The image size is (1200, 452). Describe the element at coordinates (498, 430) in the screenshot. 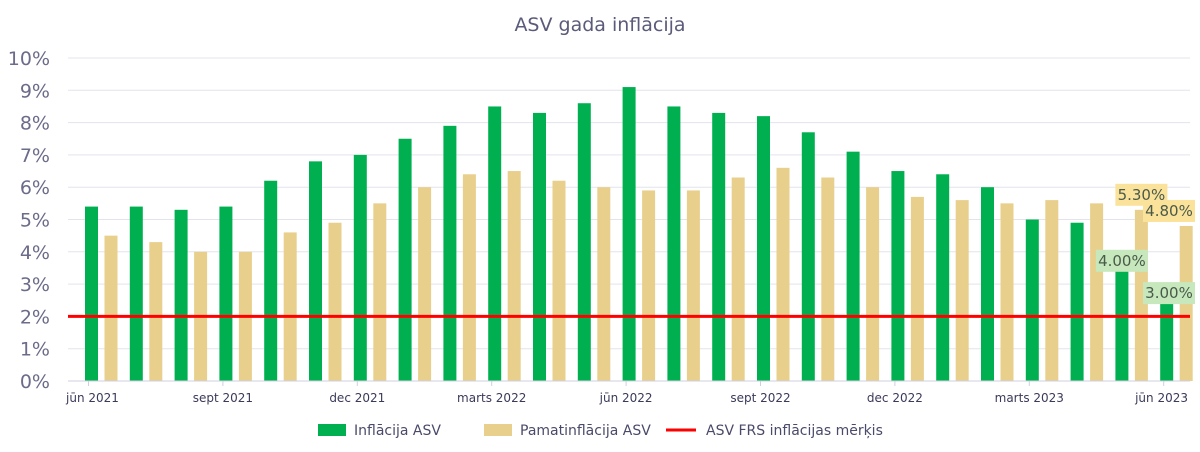

I see `legend-swatch-core-inflation` at that location.